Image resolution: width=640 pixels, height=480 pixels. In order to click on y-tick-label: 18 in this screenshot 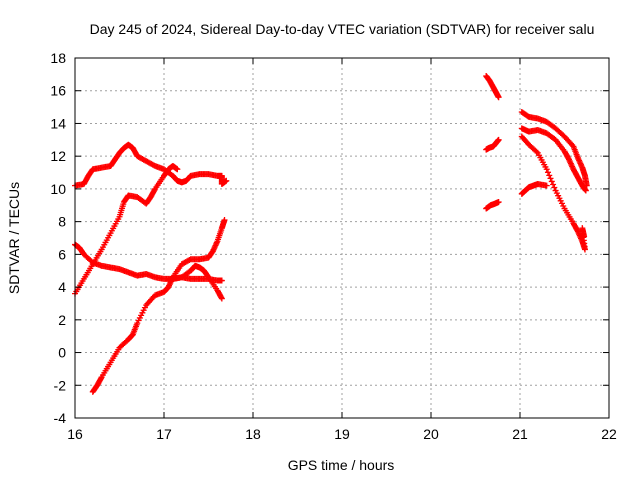, I will do `click(58, 58)`.